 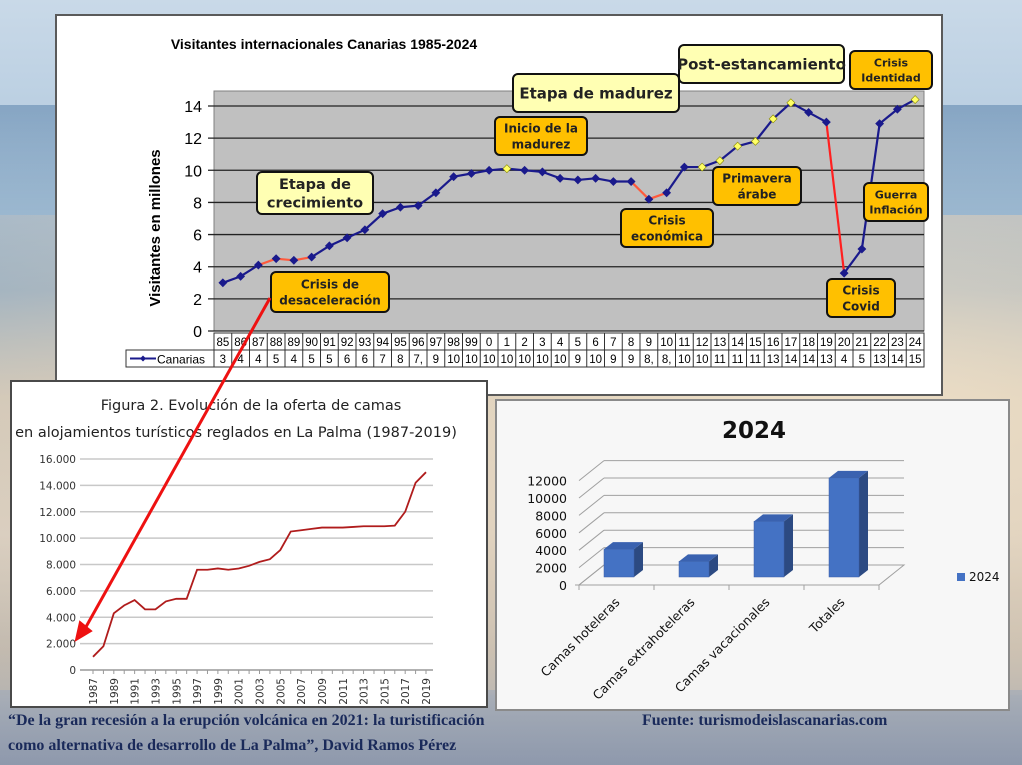 I want to click on annotation-text: Etapa de, so click(x=315, y=185).